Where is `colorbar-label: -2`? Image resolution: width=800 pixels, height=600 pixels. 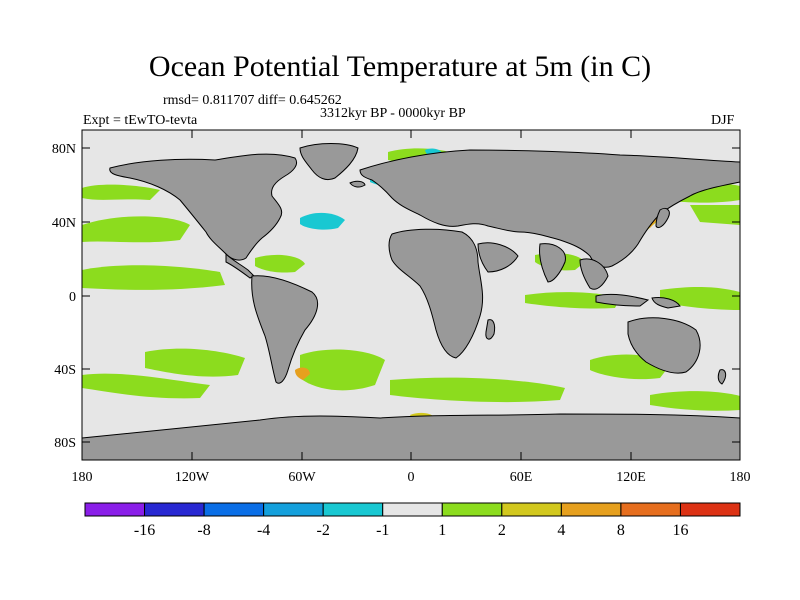 colorbar-label: -2 is located at coordinates (323, 530).